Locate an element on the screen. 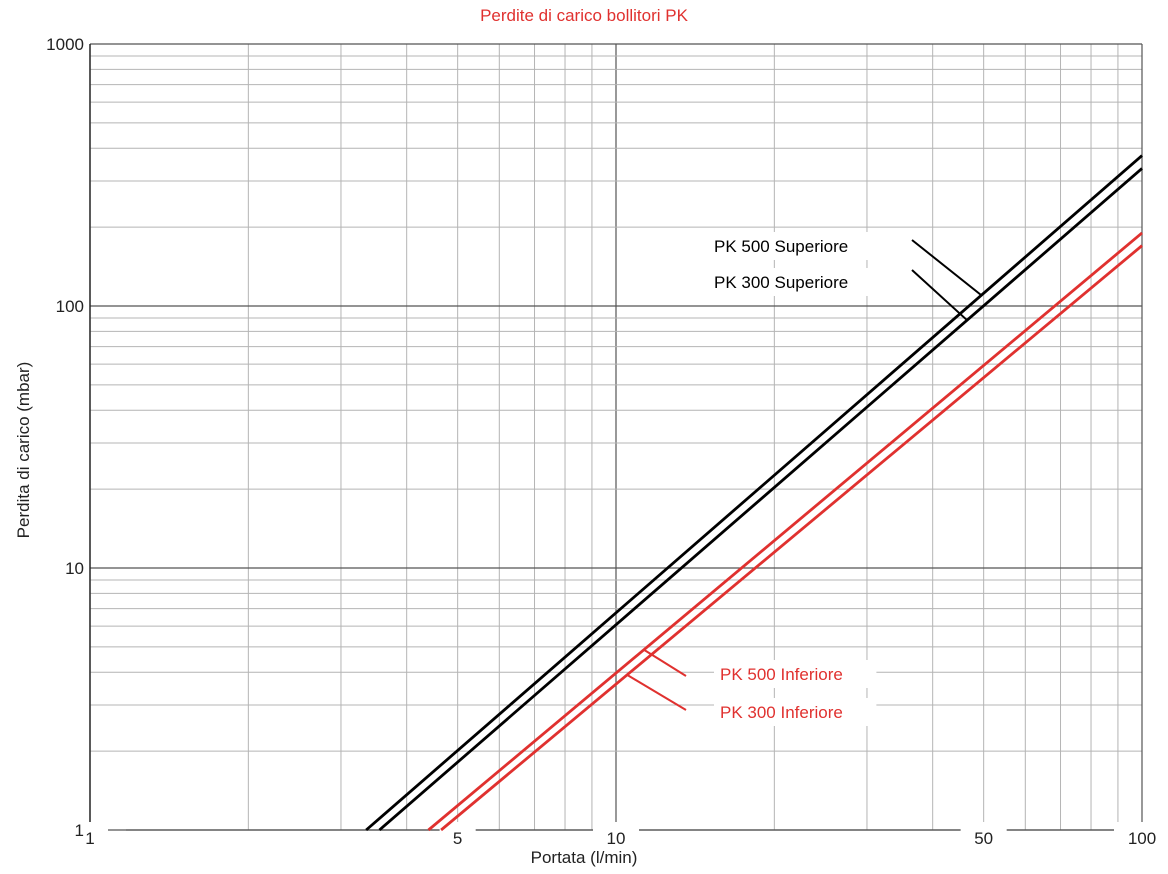  y-tick-label: 1 is located at coordinates (79, 830).